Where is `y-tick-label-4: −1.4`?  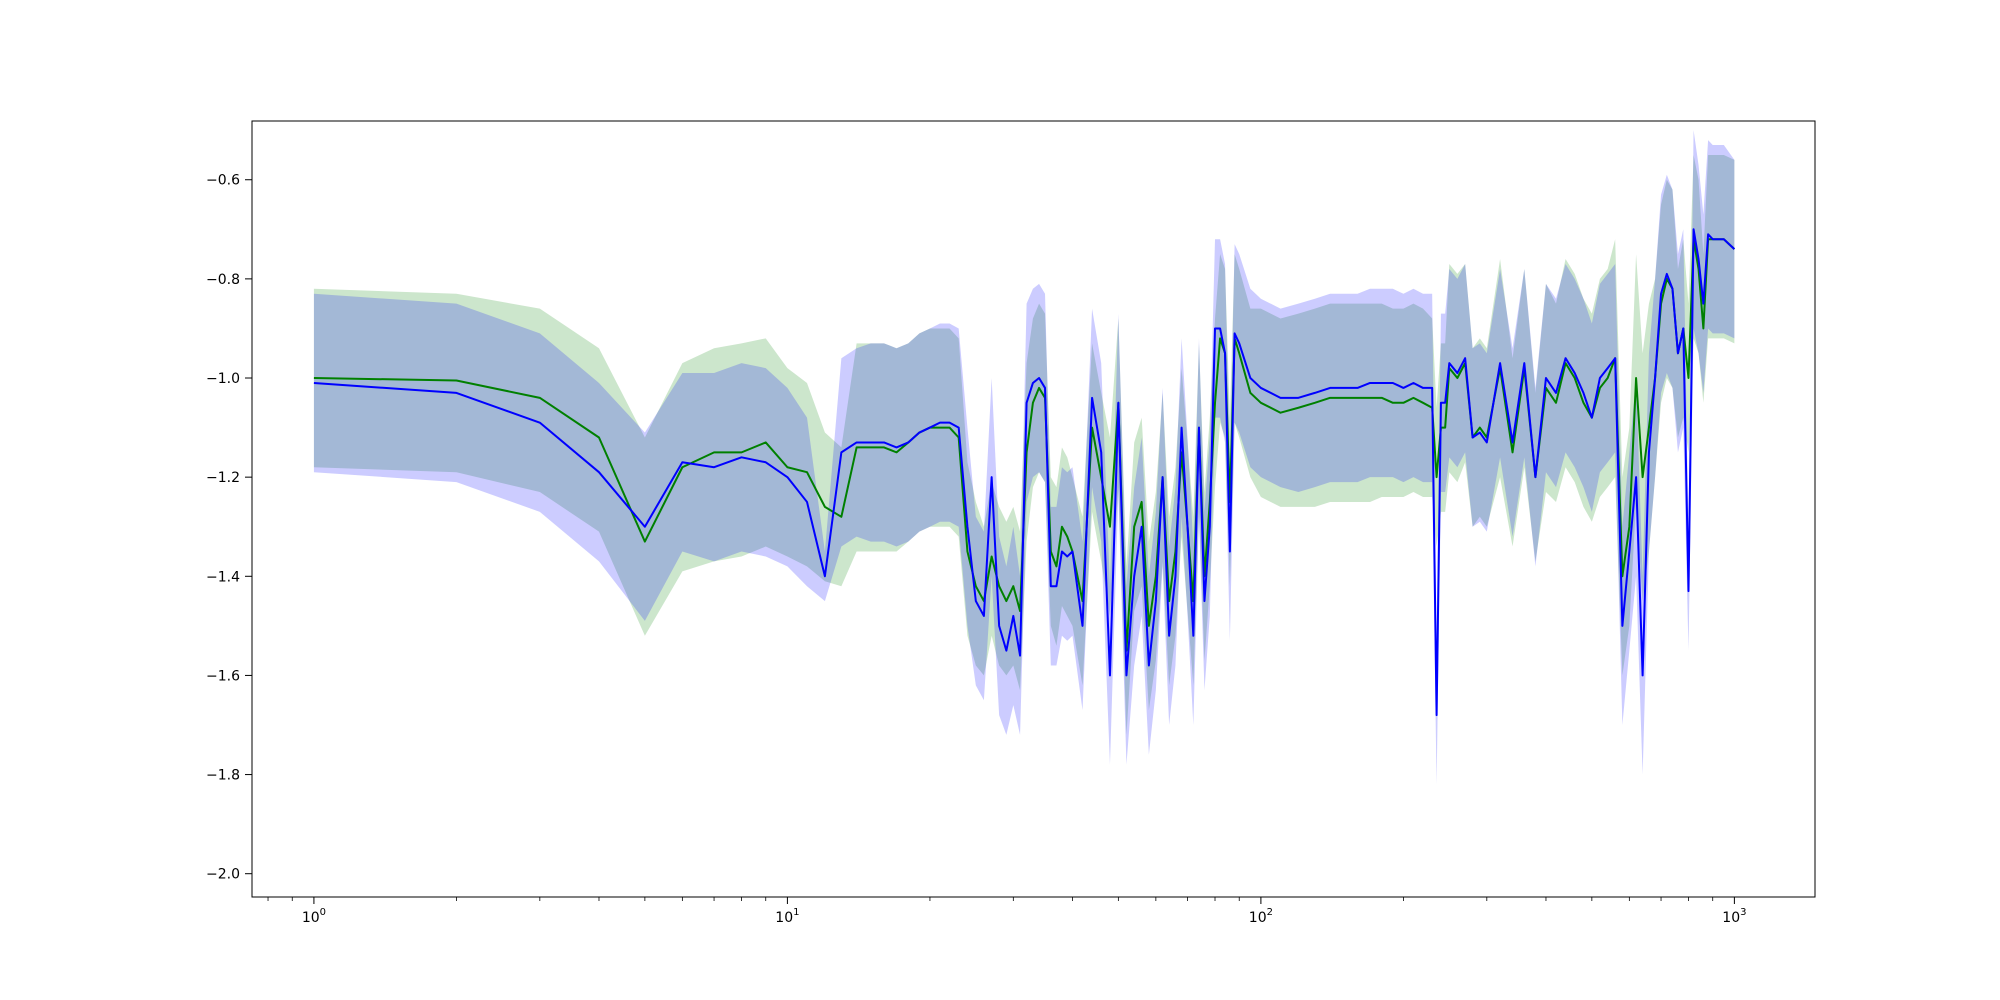 y-tick-label-4: −1.4 is located at coordinates (223, 577).